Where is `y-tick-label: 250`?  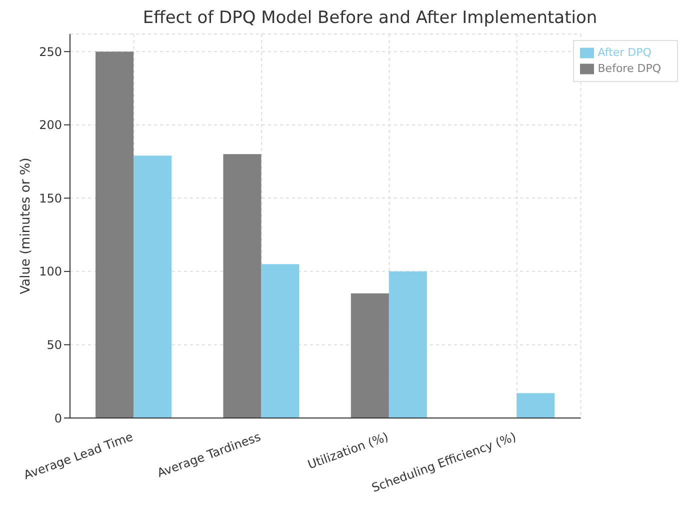
y-tick-label: 250 is located at coordinates (50, 51).